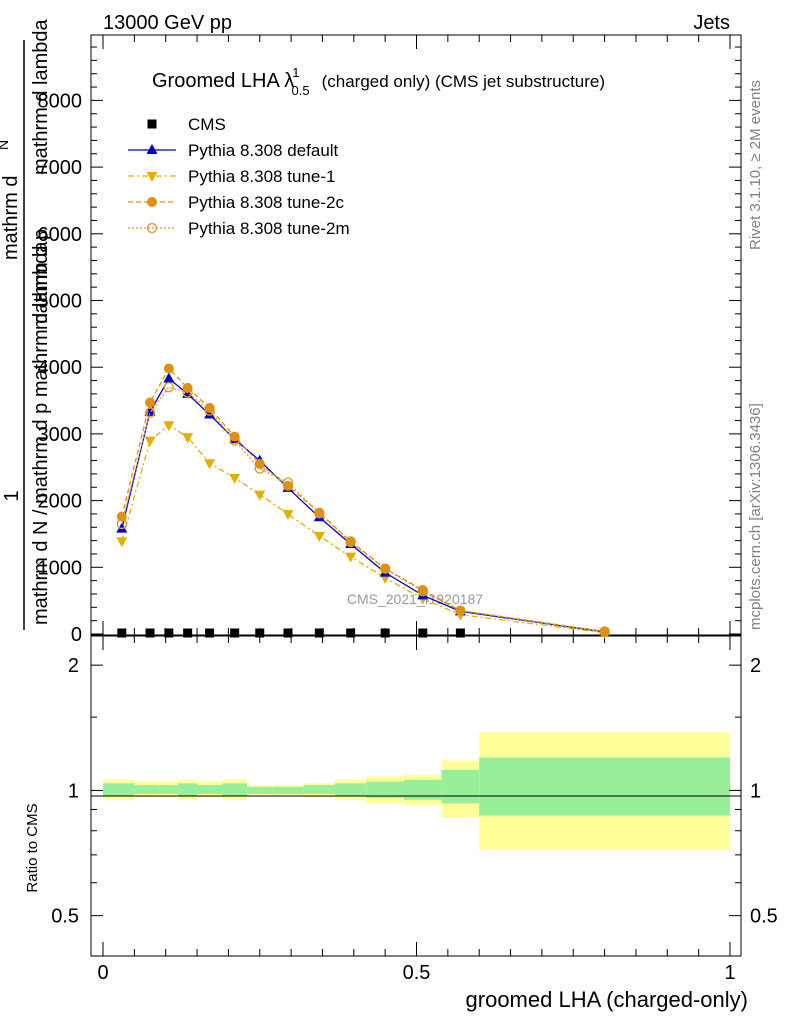 The image size is (786, 1024). What do you see at coordinates (607, 999) in the screenshot?
I see `x-axis-label: groomed LHA (charged-only)` at bounding box center [607, 999].